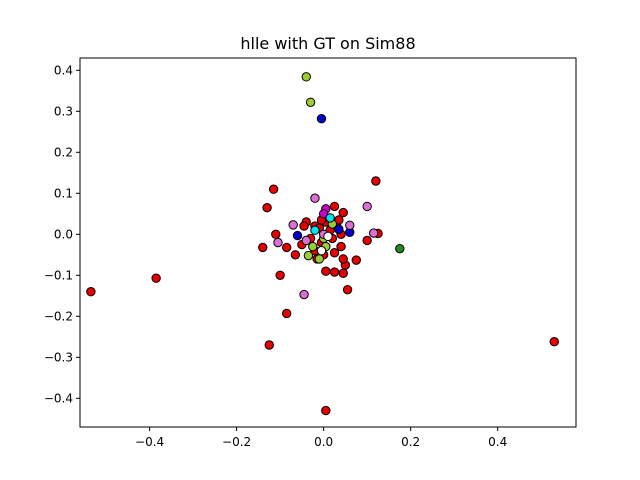  I want to click on data-point-magenta, so click(323, 214).